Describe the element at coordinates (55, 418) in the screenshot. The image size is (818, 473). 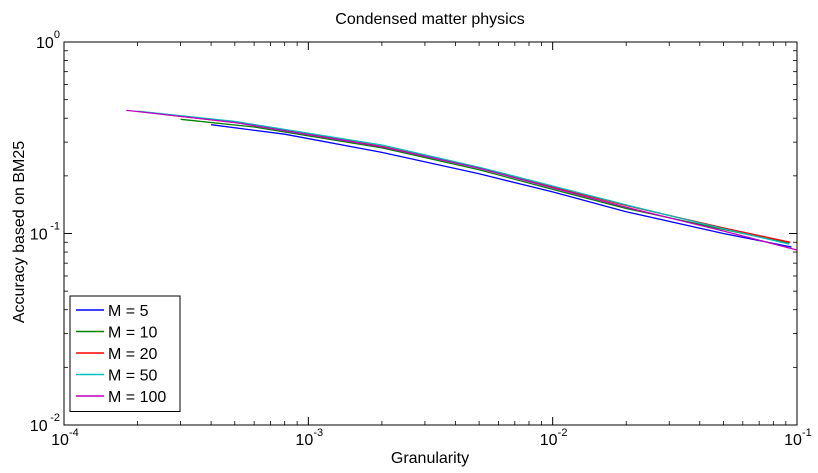
I see `y-tick-exponent: -2` at that location.